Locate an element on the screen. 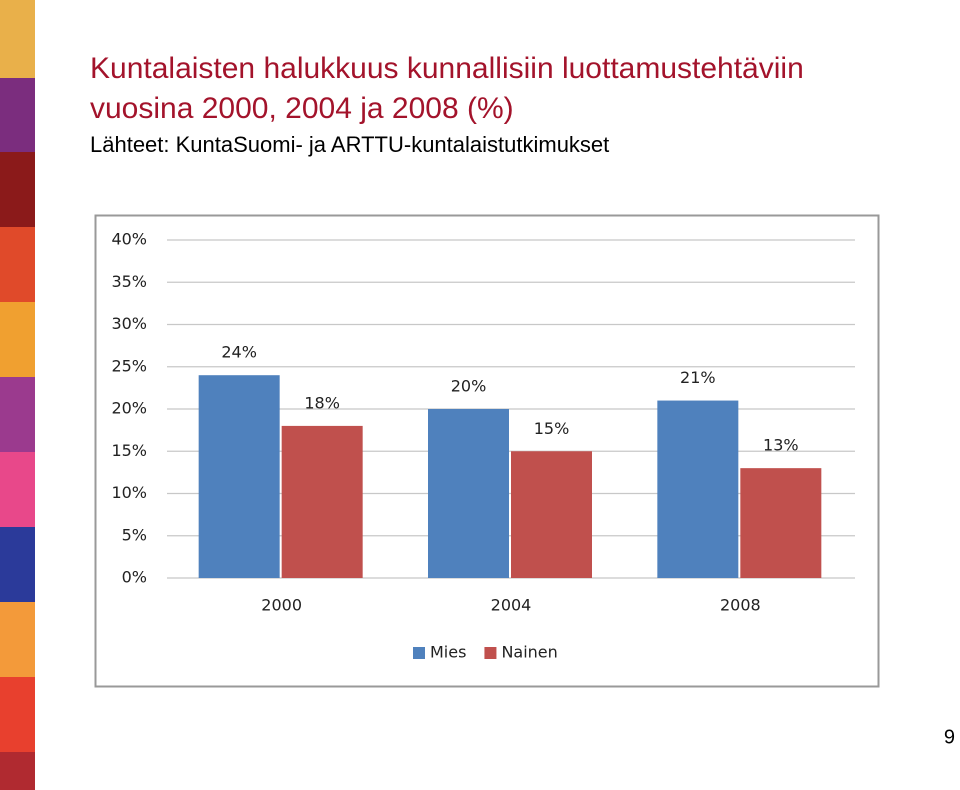 This screenshot has width=960, height=790. y-tick-label: 15% is located at coordinates (129, 450).